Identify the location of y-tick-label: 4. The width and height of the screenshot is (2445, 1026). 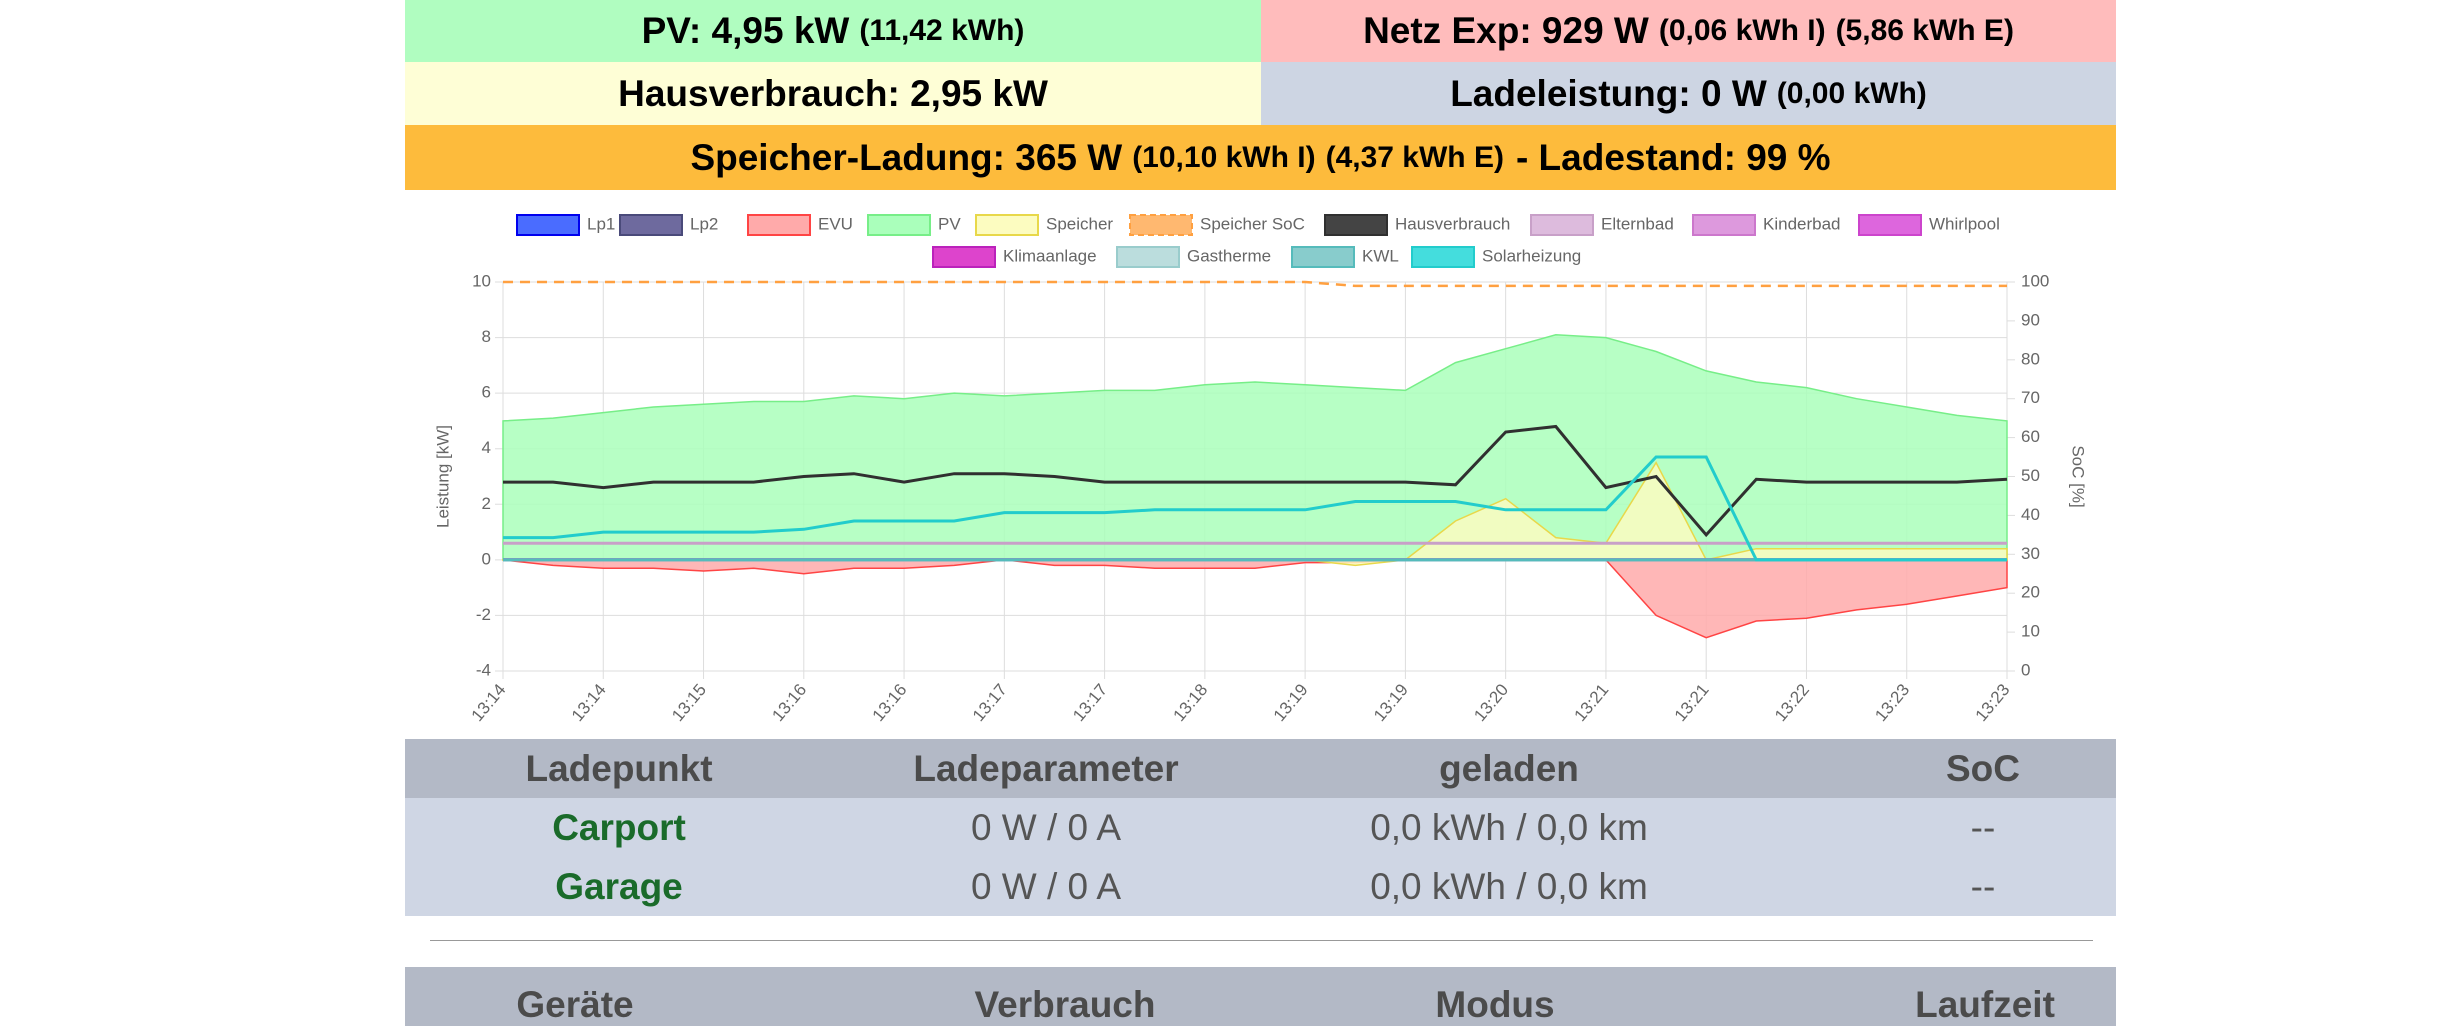
(486, 447).